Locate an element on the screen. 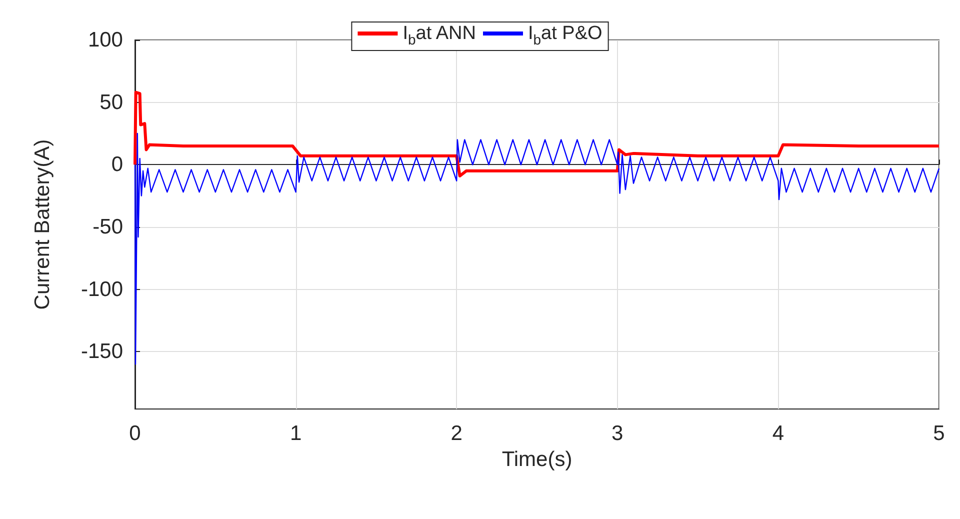 This screenshot has width=960, height=519. x-tick-label: 1 is located at coordinates (296, 433).